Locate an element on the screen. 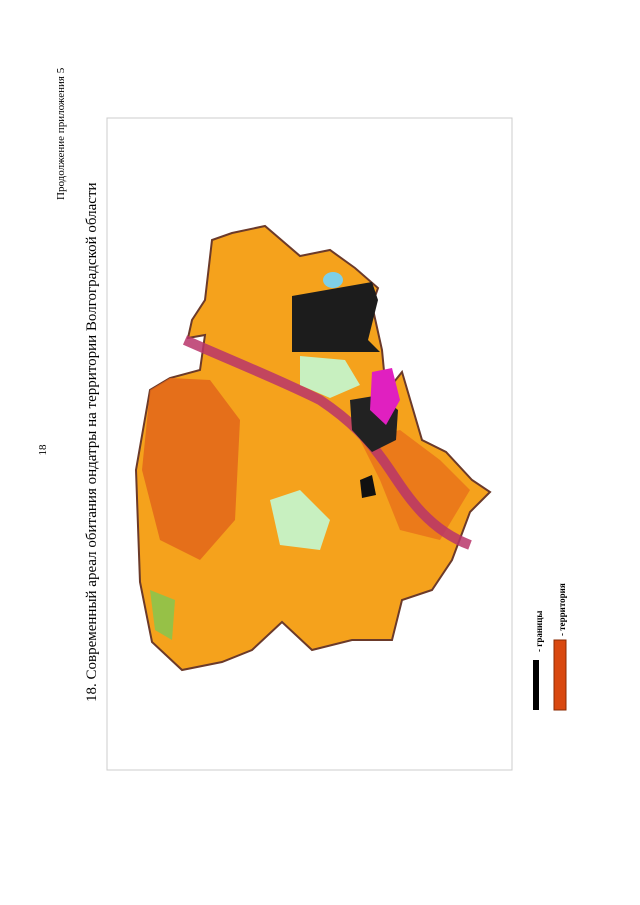 The height and width of the screenshot is (905, 640). legend-label: - границы is located at coordinates (539, 631).